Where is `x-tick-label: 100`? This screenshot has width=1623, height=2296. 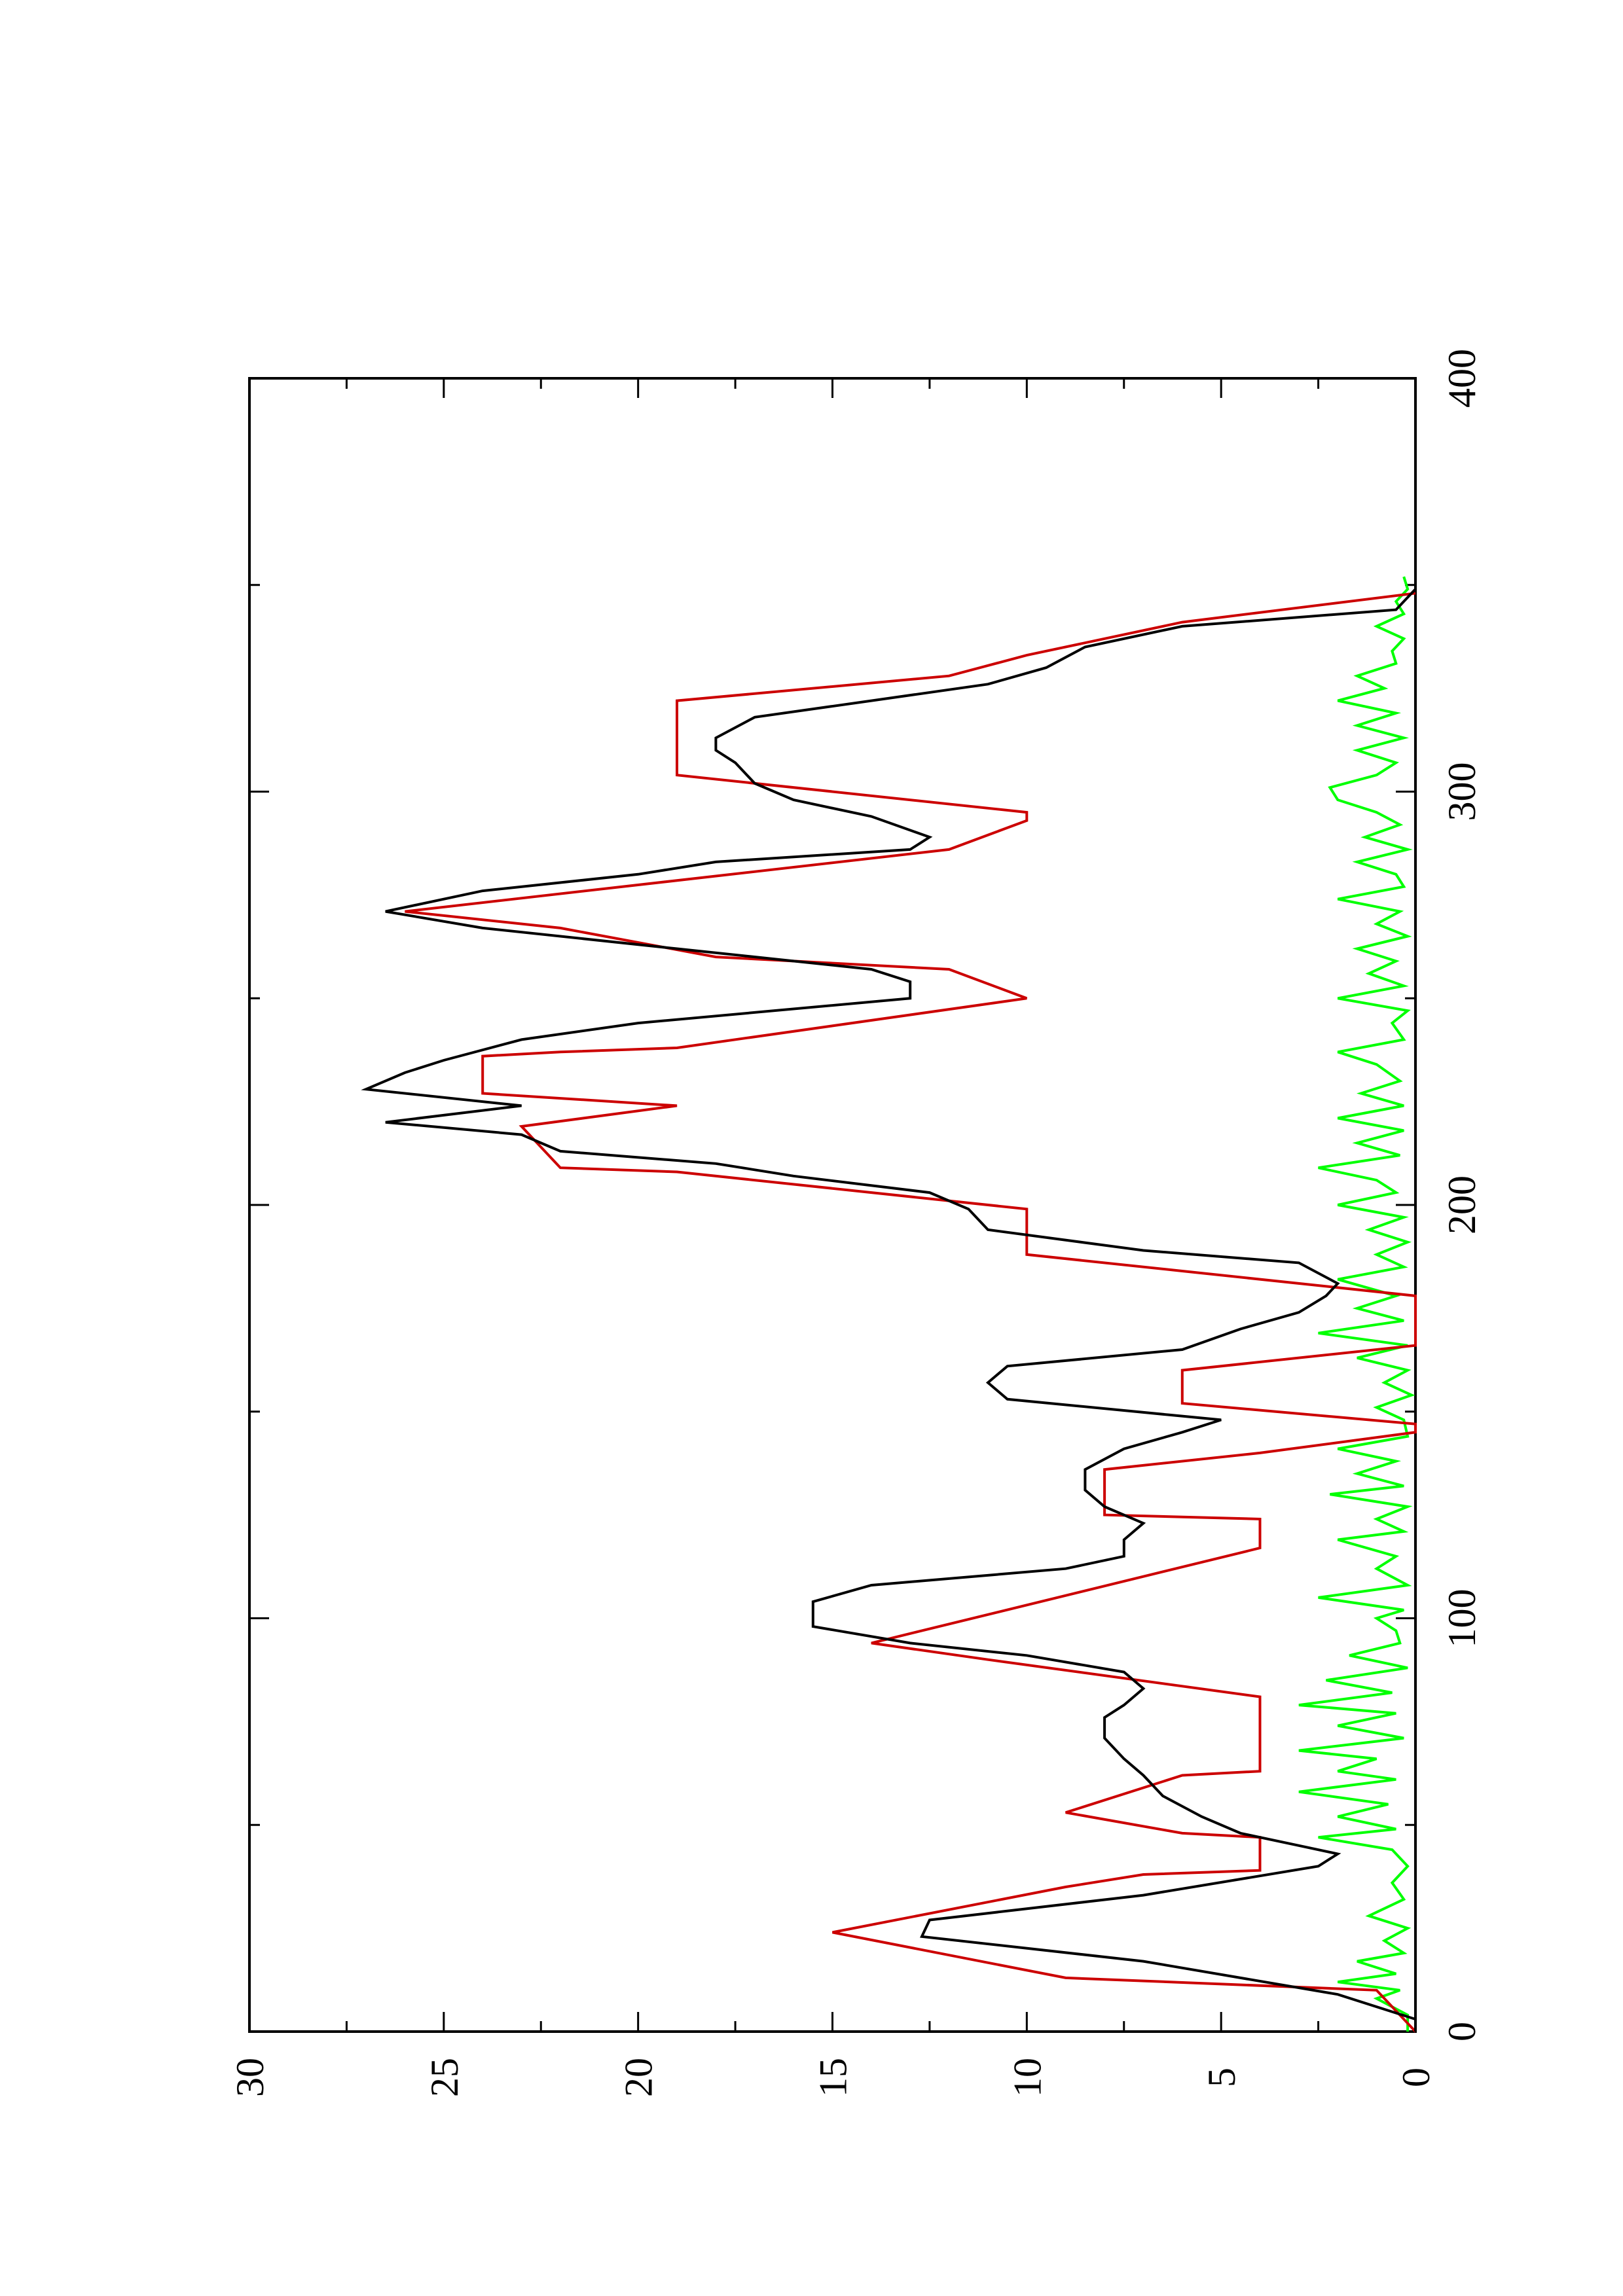
x-tick-label: 100 is located at coordinates (1462, 1618).